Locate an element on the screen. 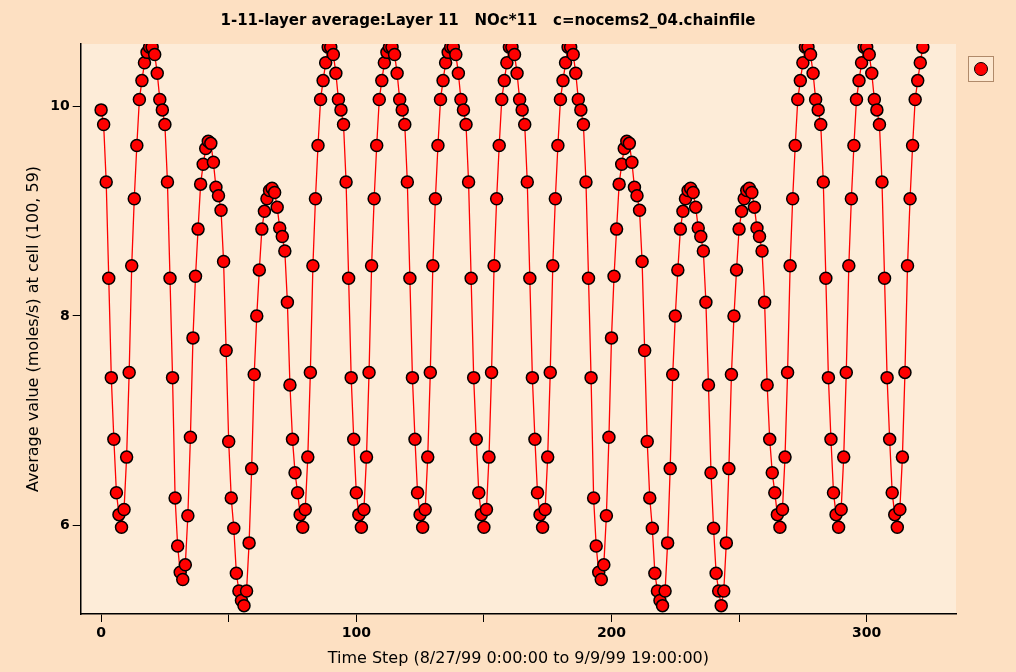 Image resolution: width=1016 pixels, height=672 pixels. y-axis-title: Average value (moles/s) at cell (100, 59) is located at coordinates (32, 329).